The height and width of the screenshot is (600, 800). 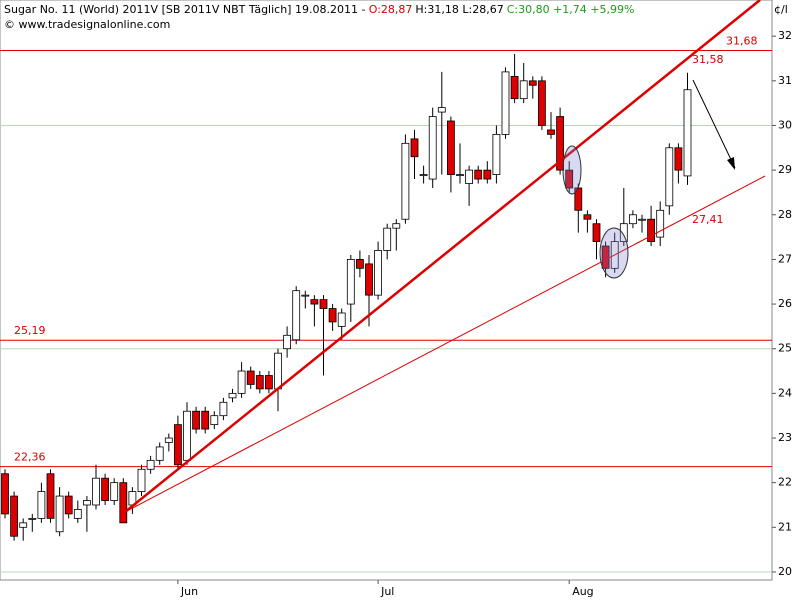 What do you see at coordinates (87, 24) in the screenshot?
I see `watermark: © www.tradesignalonline.com` at bounding box center [87, 24].